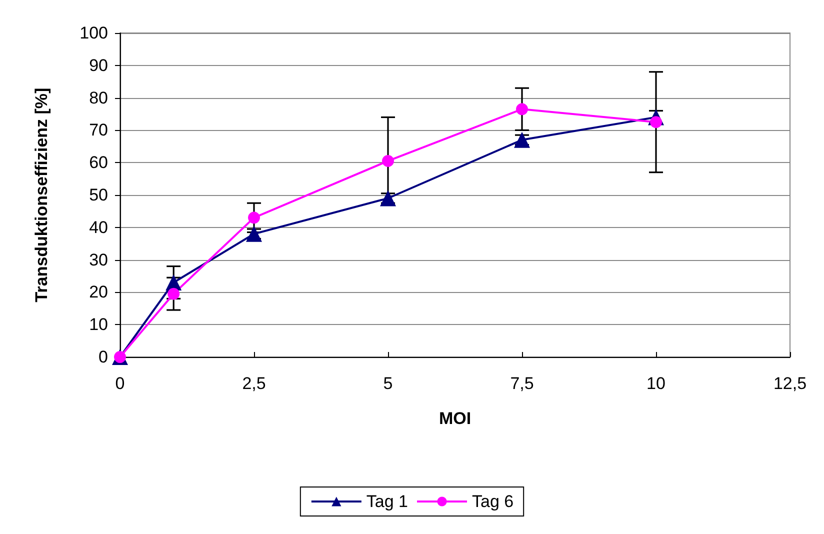 Image resolution: width=824 pixels, height=534 pixels. I want to click on y-tick-label: 70, so click(98, 130).